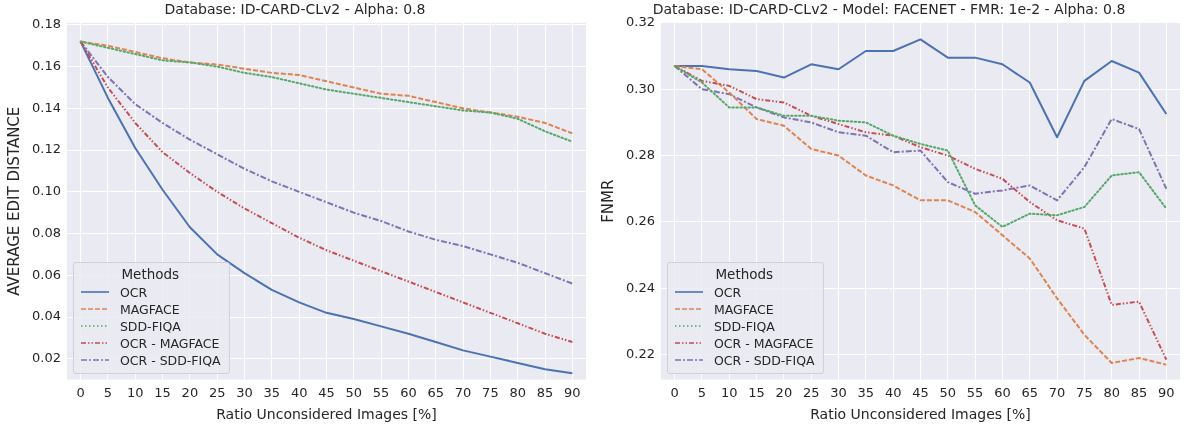  What do you see at coordinates (46, 107) in the screenshot?
I see `y-tick-label: 0.14` at bounding box center [46, 107].